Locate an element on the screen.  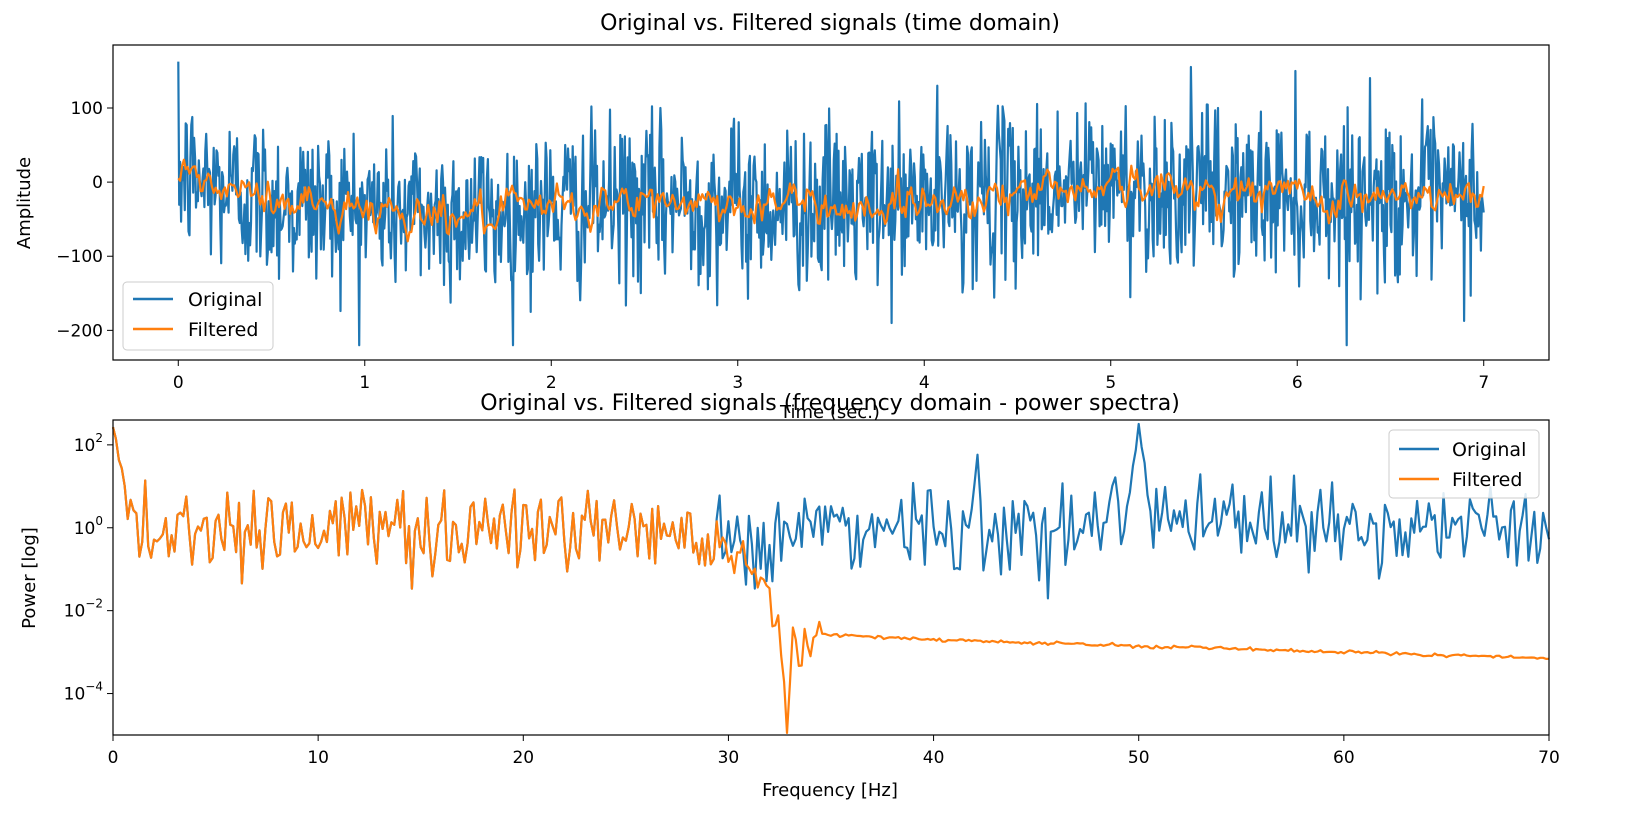
y-tick-label: 0 is located at coordinates (97, 183).